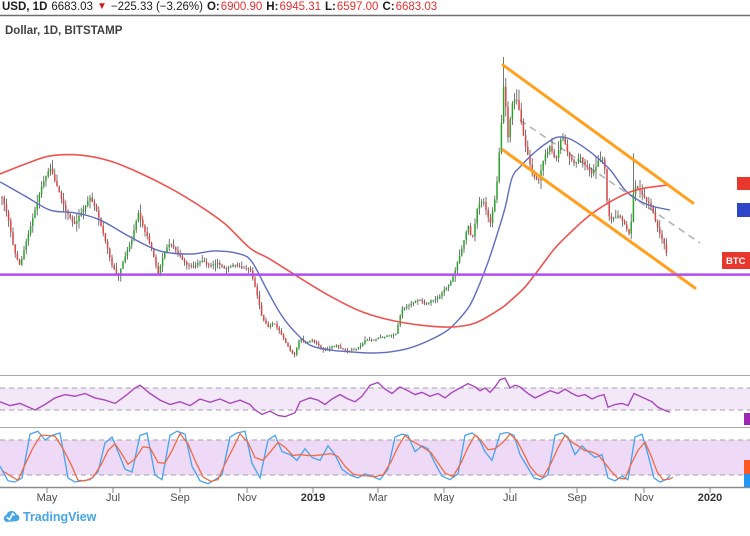 This screenshot has height=536, width=750. What do you see at coordinates (388, 7) in the screenshot?
I see `close-label: C:` at bounding box center [388, 7].